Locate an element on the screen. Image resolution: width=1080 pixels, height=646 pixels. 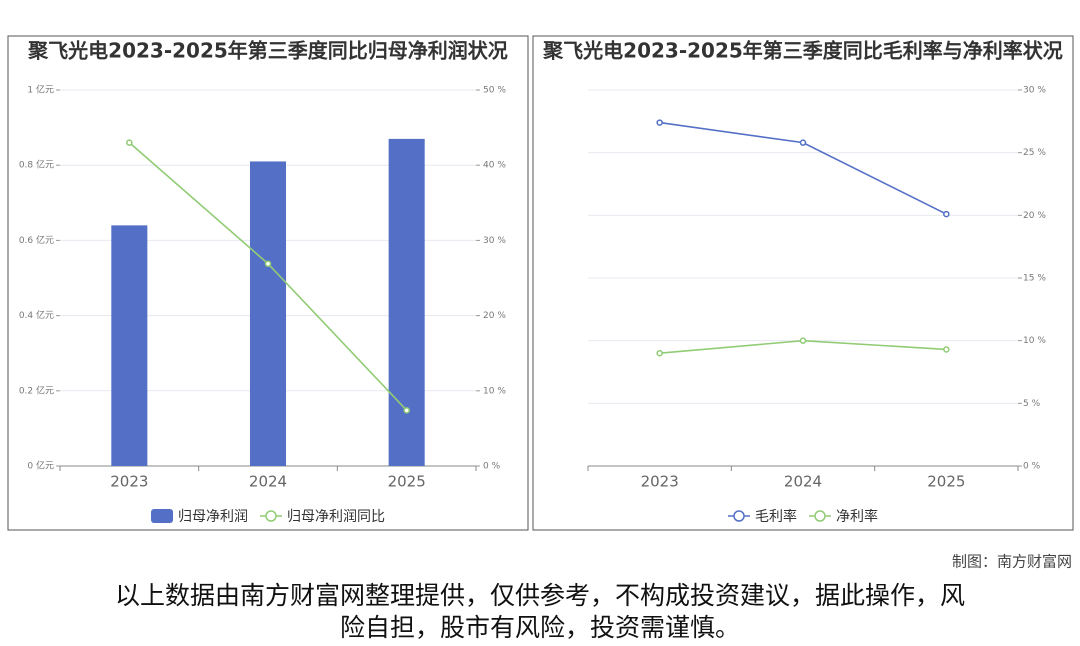
y-tick-label: 50 % is located at coordinates (494, 91).